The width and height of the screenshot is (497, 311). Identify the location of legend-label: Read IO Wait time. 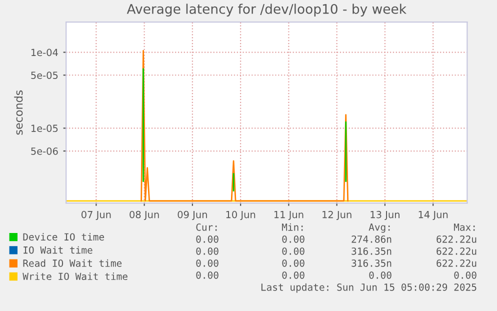
(72, 263).